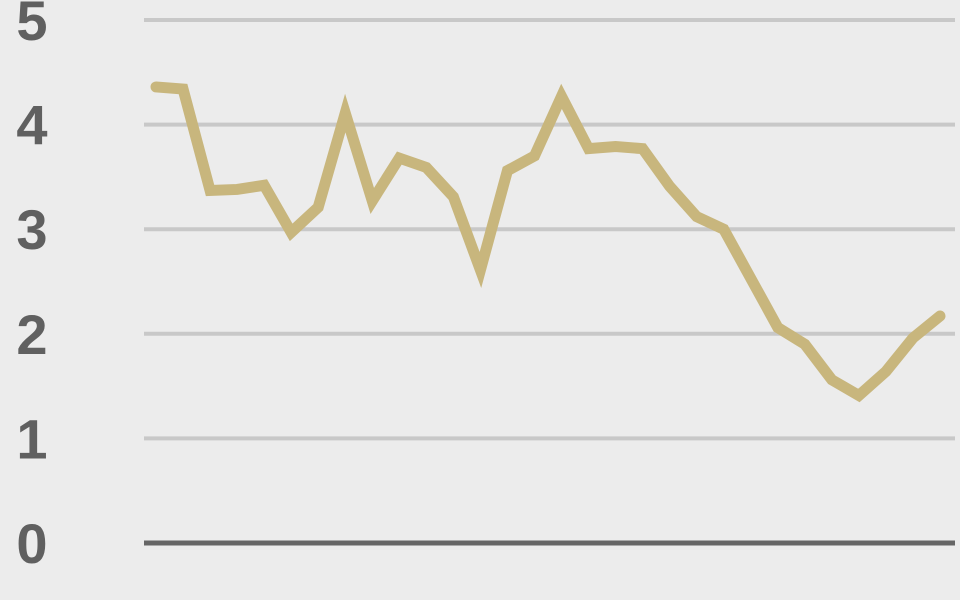 This screenshot has height=600, width=960. What do you see at coordinates (31, 125) in the screenshot?
I see `y-tick-label: 4` at bounding box center [31, 125].